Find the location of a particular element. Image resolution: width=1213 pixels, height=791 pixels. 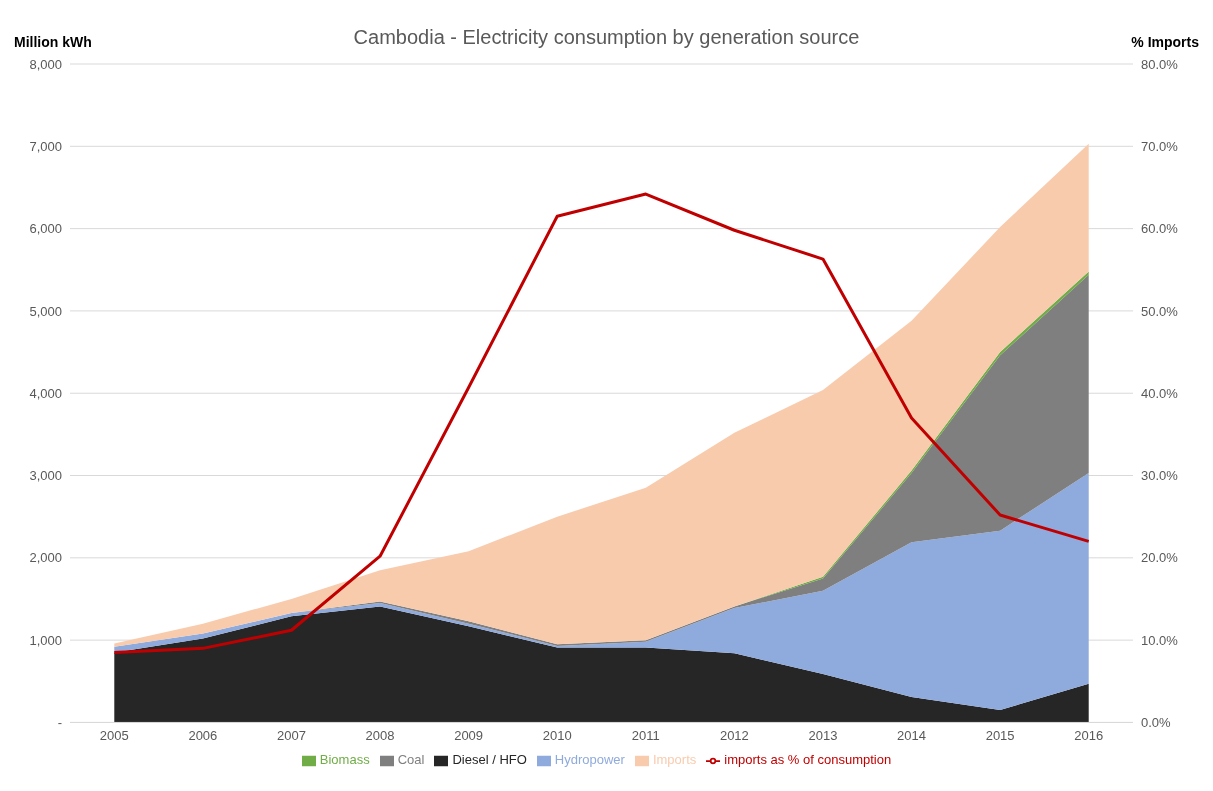

y2-tick-label: 60.0% is located at coordinates (1160, 229).